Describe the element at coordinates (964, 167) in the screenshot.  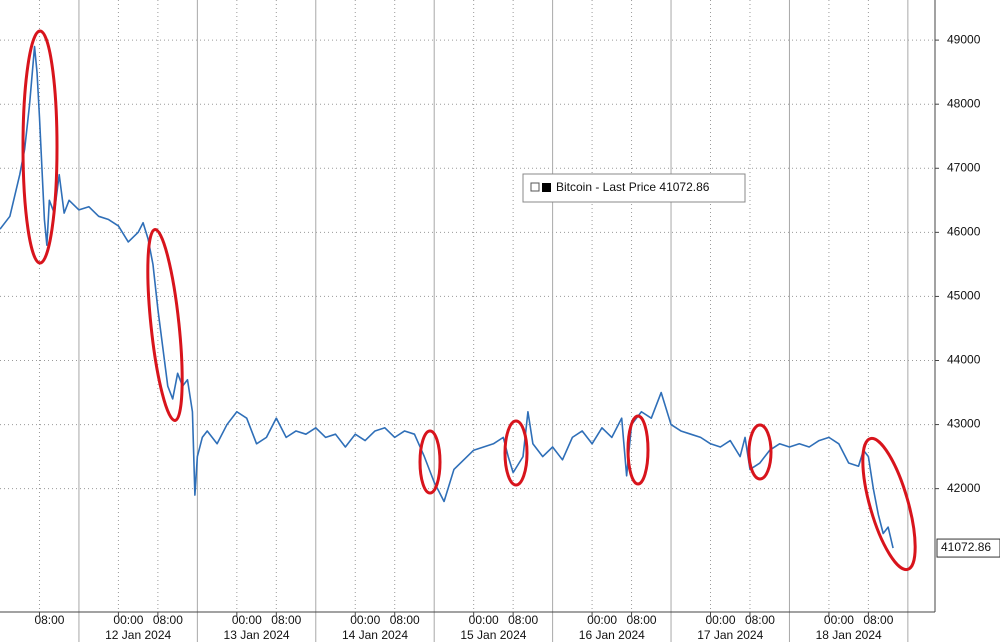
I see `y-tick-label: 47000` at that location.